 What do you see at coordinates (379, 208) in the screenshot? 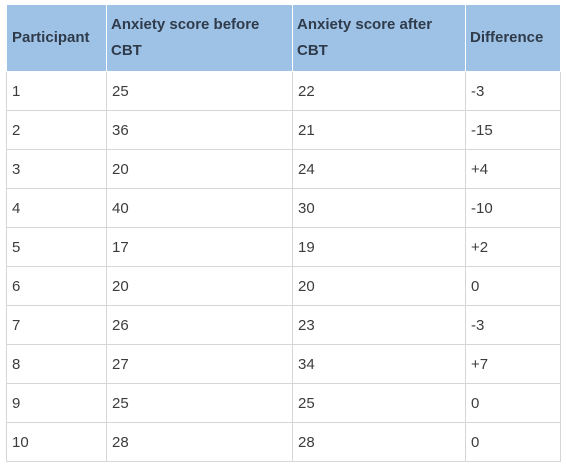
I see `cell-score-after: 30` at bounding box center [379, 208].